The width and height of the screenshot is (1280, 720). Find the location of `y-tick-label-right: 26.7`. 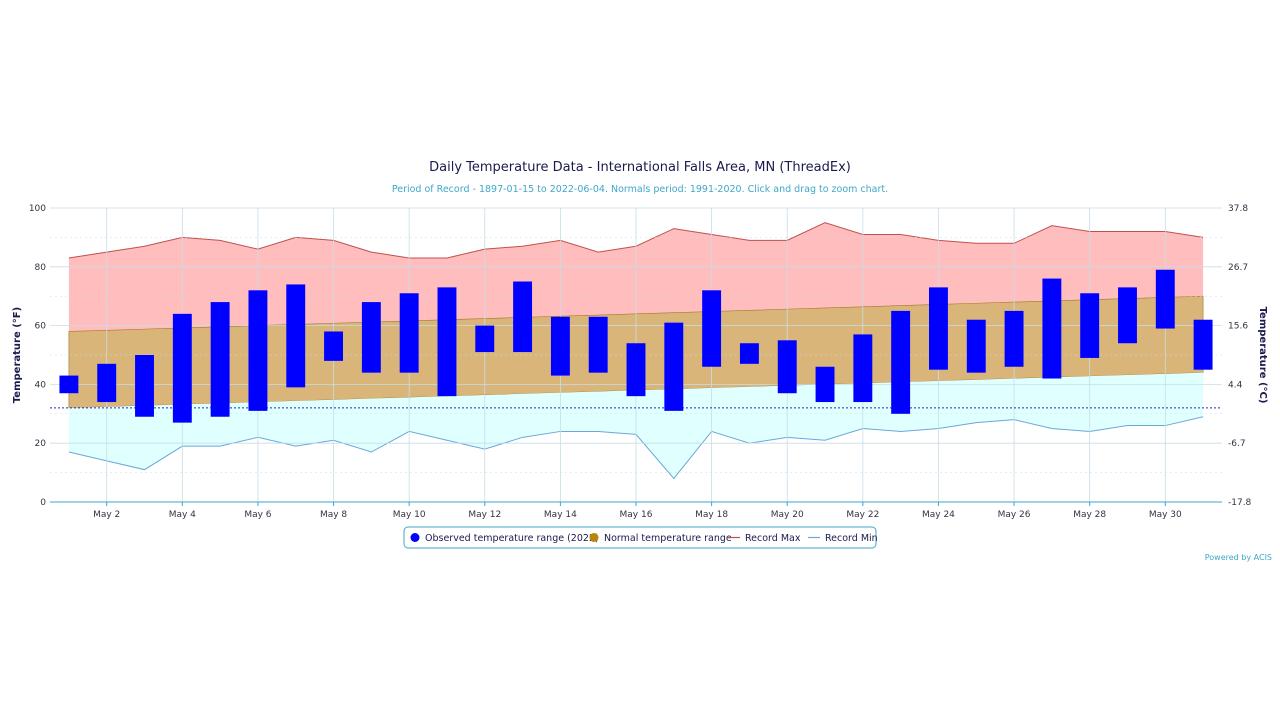

y-tick-label-right: 26.7 is located at coordinates (1238, 268).